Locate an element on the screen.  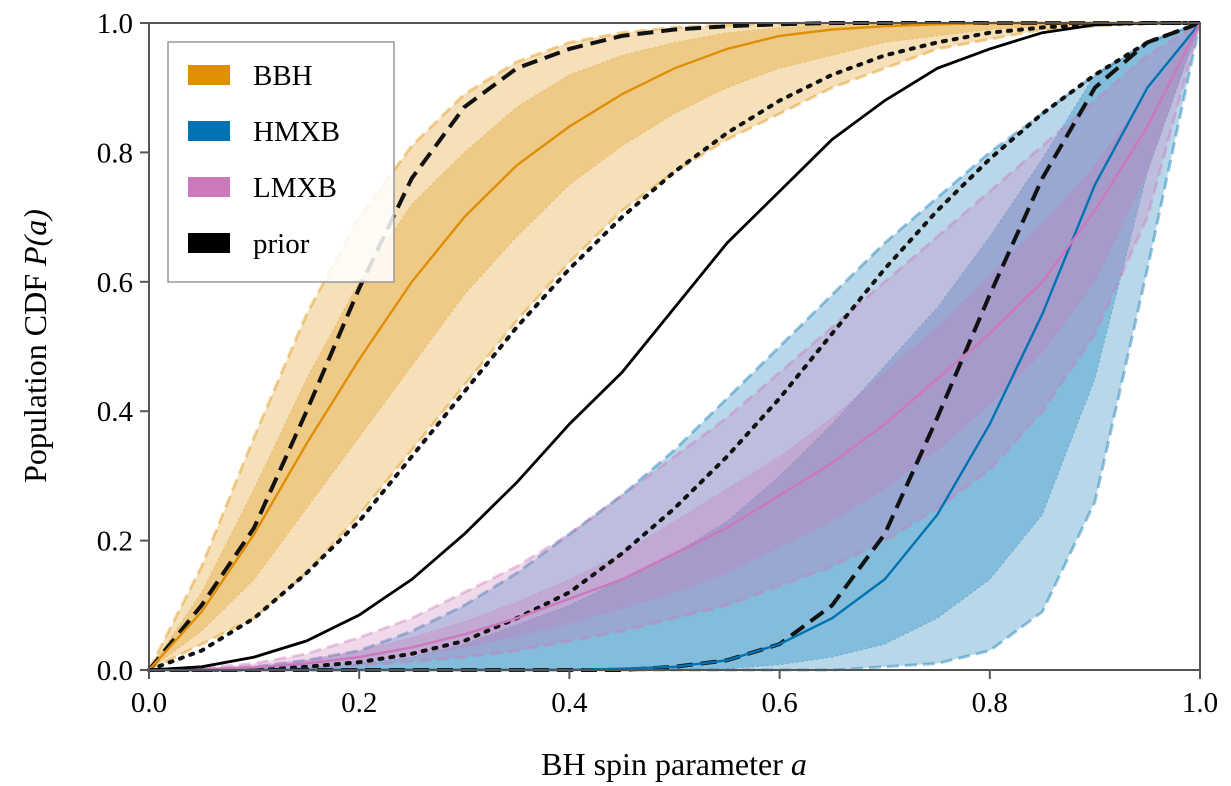
x-axis-label-text: BH spin parameter is located at coordinates (662, 764).